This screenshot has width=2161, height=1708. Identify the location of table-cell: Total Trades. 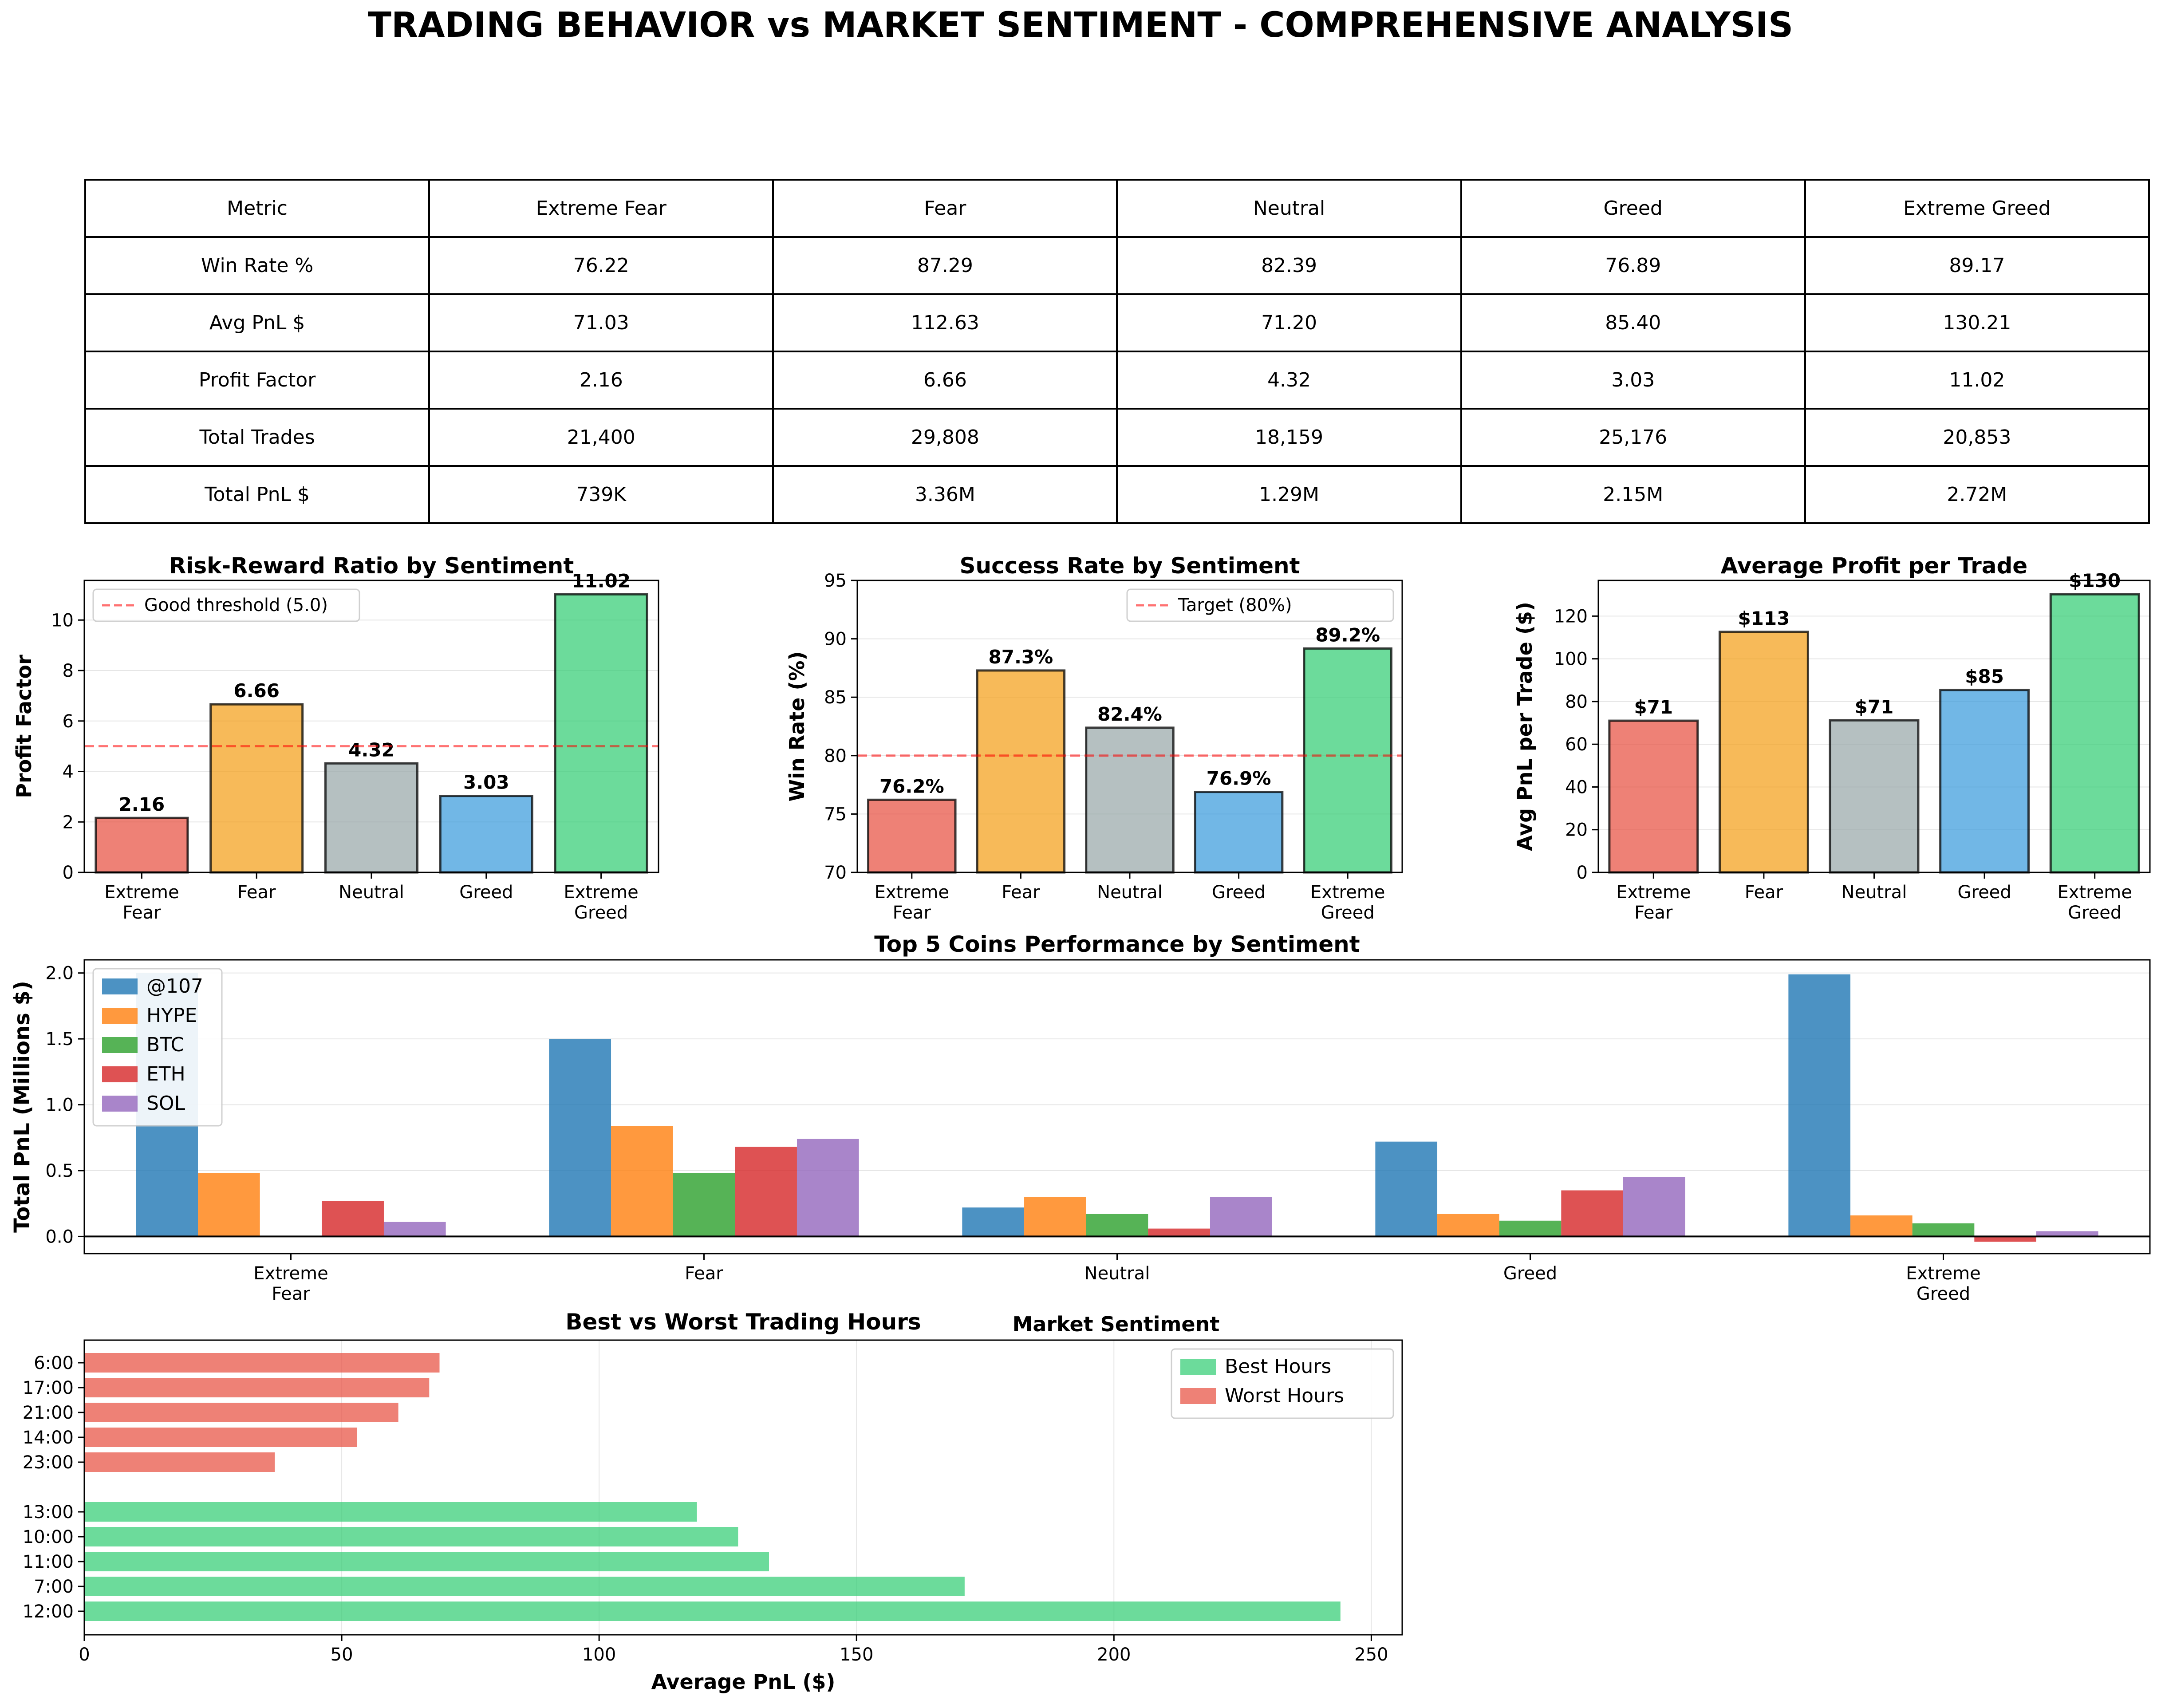
(257, 437).